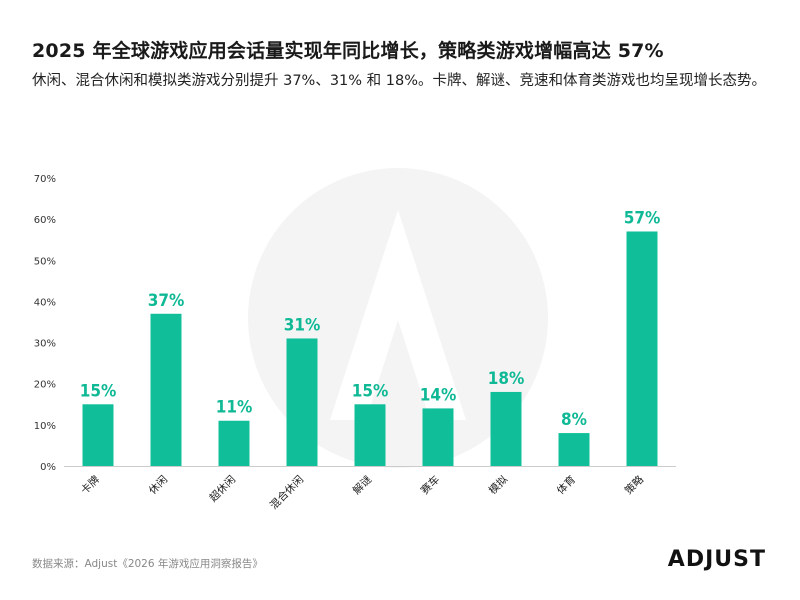 Image resolution: width=800 pixels, height=600 pixels. Describe the element at coordinates (45, 261) in the screenshot. I see `y-tick-label: 50%` at that location.